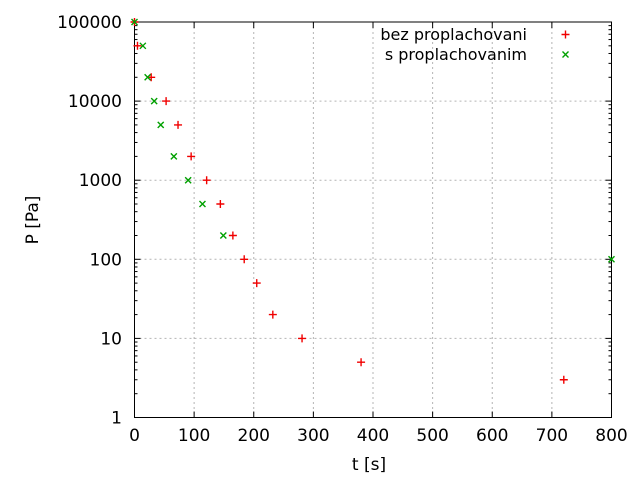 The width and height of the screenshot is (640, 480). I want to click on legend-entry: bez proplachovani, so click(476, 34).